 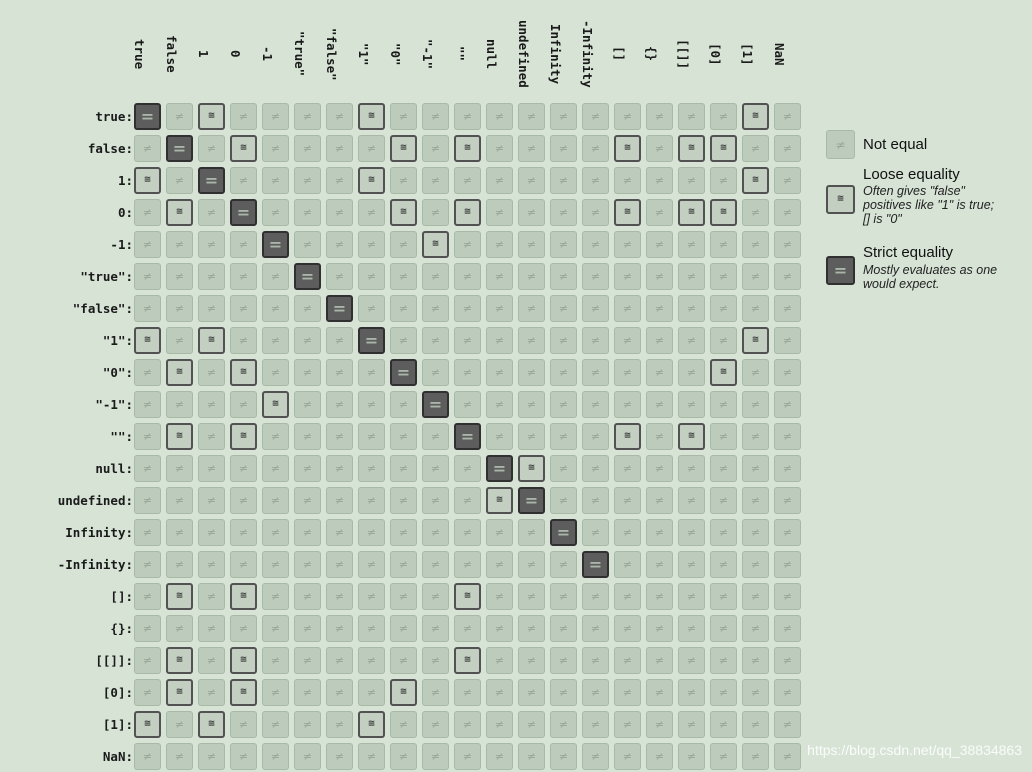 What do you see at coordinates (102, 308) in the screenshot?
I see `row-header: "false":` at bounding box center [102, 308].